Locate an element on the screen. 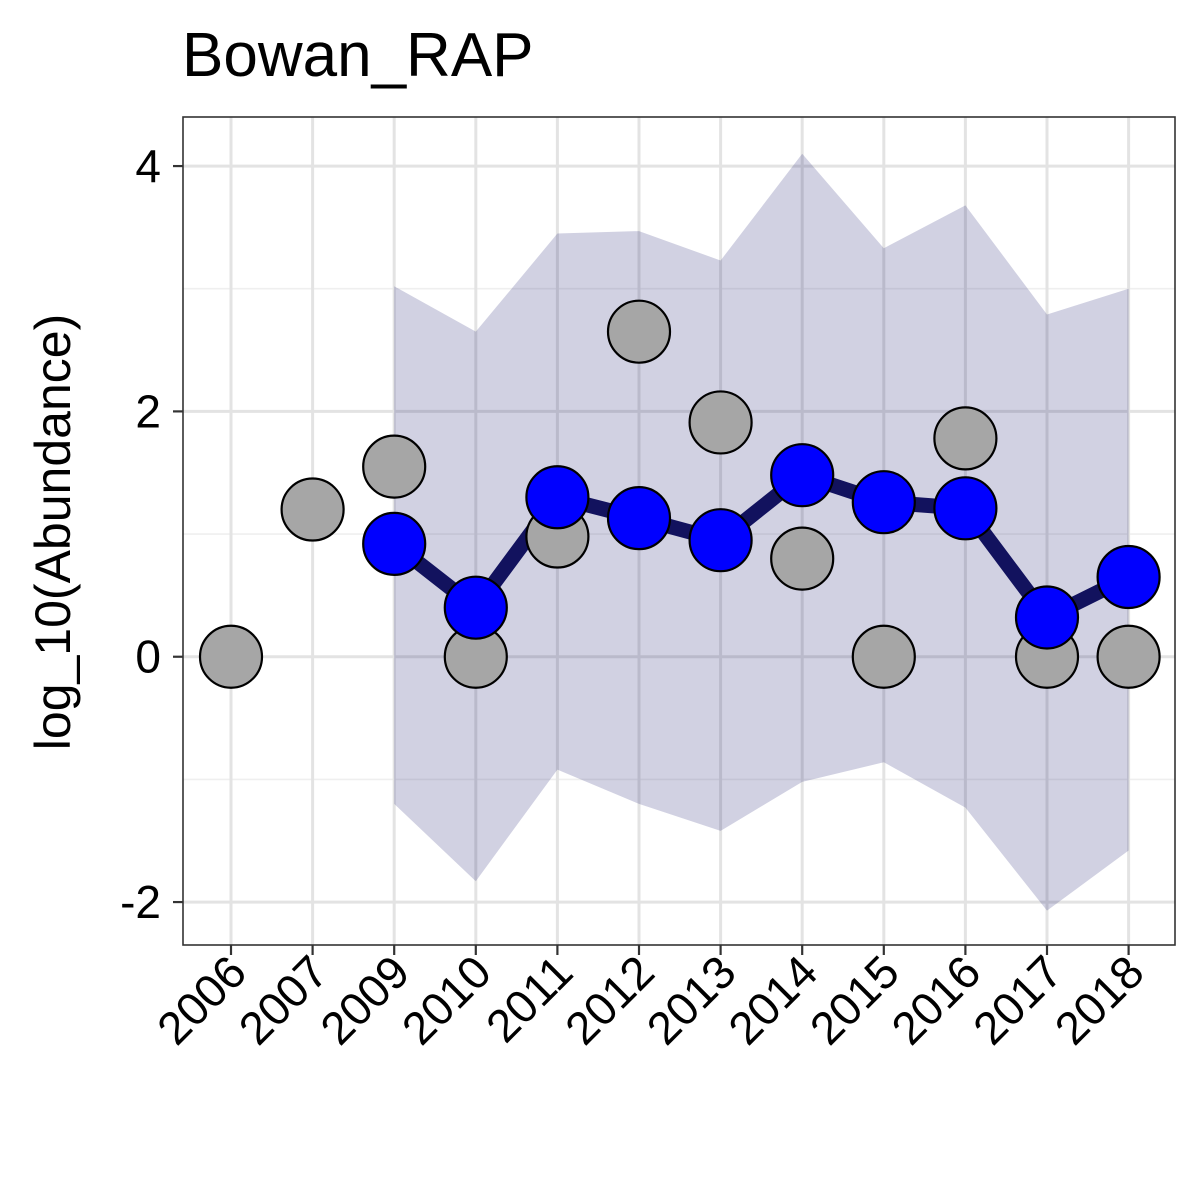 Image resolution: width=1200 pixels, height=1200 pixels. fitted-line is located at coordinates (761, 546).